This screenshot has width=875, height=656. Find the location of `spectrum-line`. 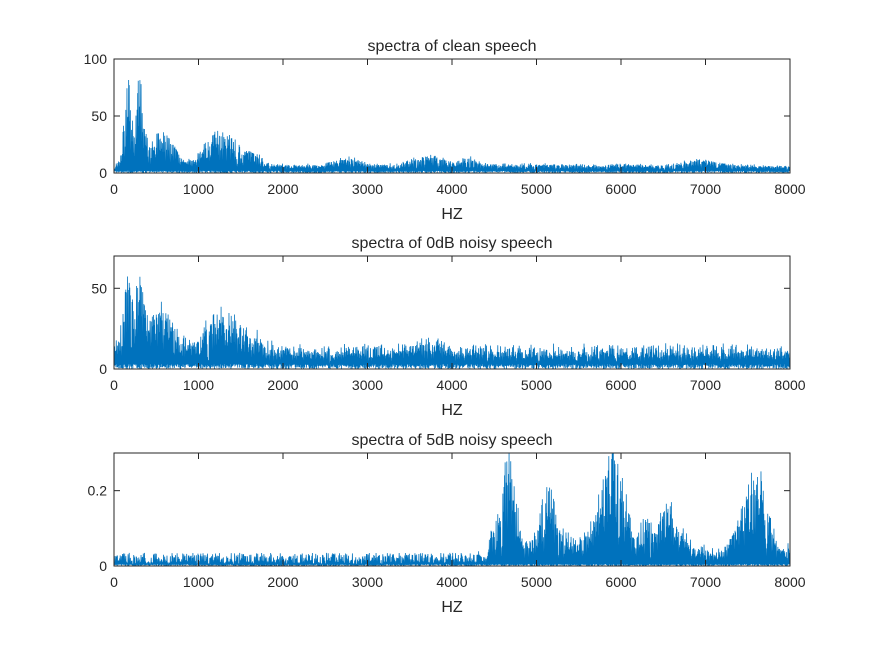

spectrum-line is located at coordinates (452, 322).